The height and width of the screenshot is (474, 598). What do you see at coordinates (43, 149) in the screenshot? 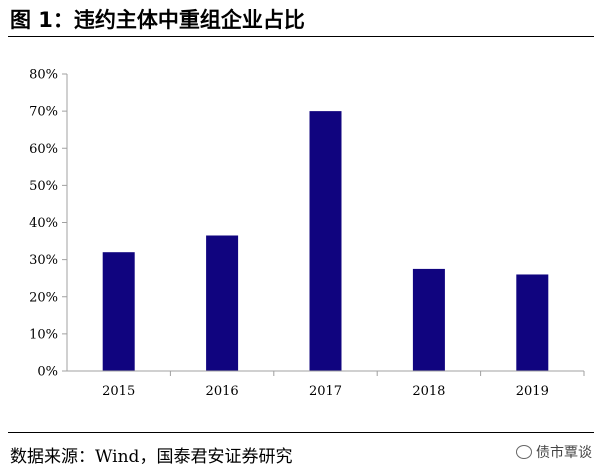
I see `y-tick-label: 60%` at bounding box center [43, 149].